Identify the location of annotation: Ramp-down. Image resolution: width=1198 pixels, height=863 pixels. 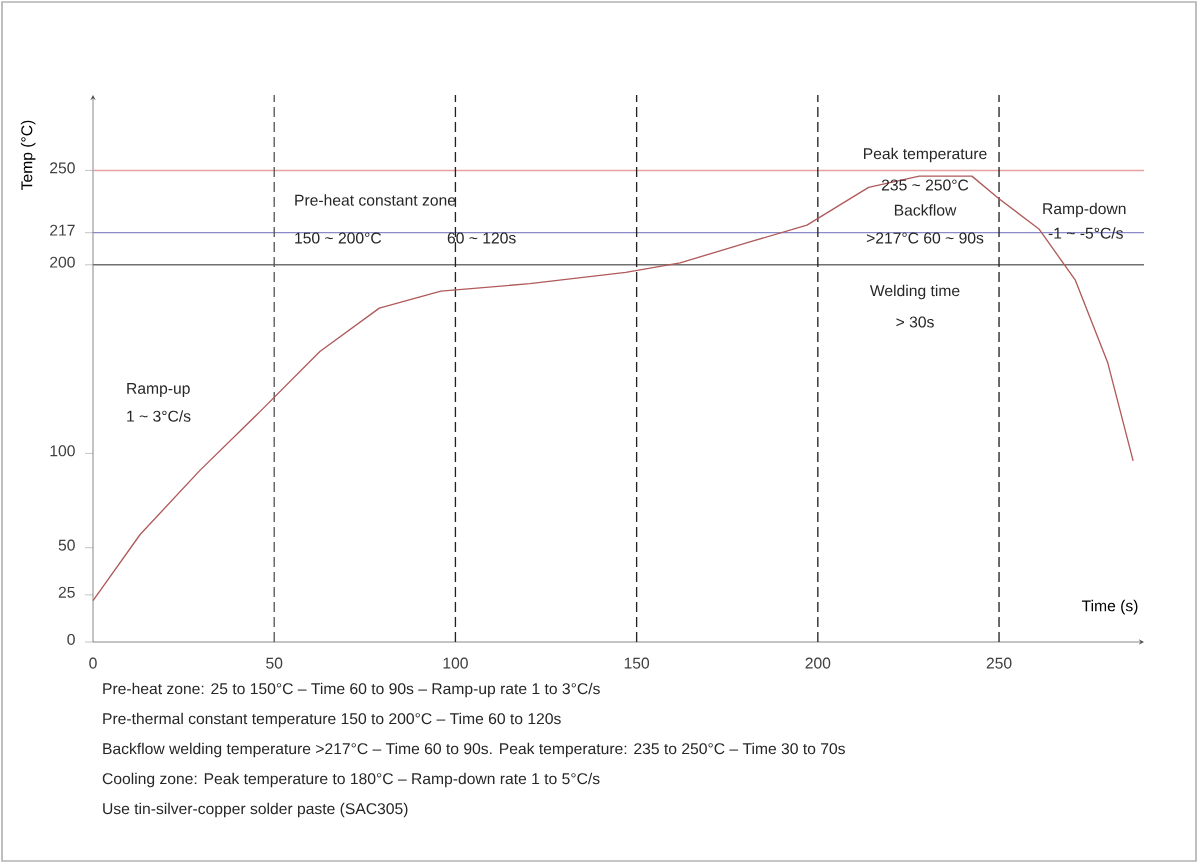
(1084, 210).